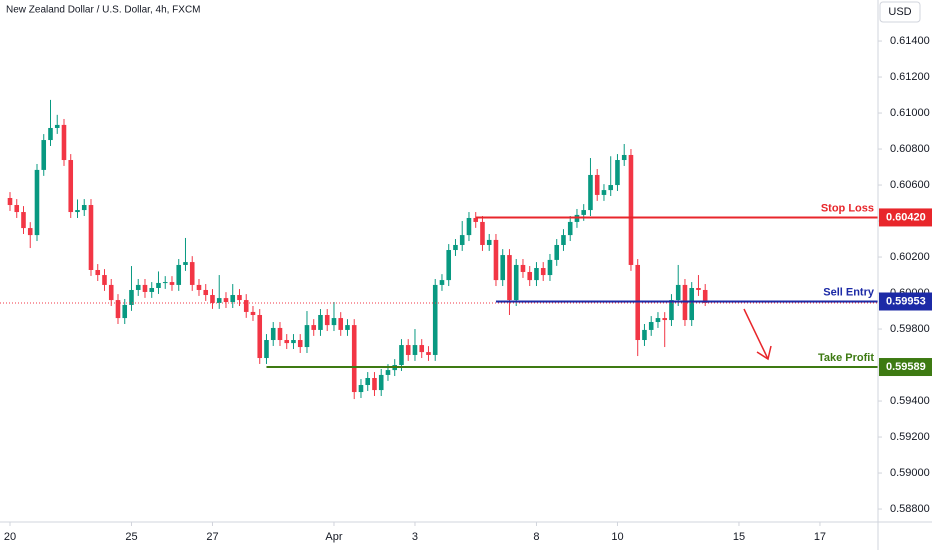 This screenshot has width=932, height=550. What do you see at coordinates (910, 509) in the screenshot?
I see `y-tick-label: 0.58800` at bounding box center [910, 509].